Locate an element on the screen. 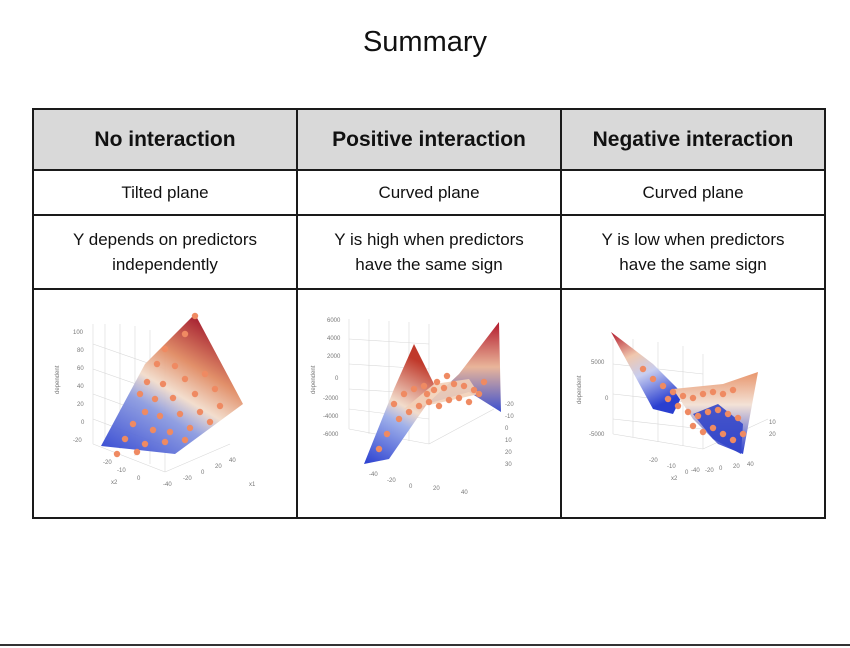  expl-line: Y is high when predictors is located at coordinates (429, 239).